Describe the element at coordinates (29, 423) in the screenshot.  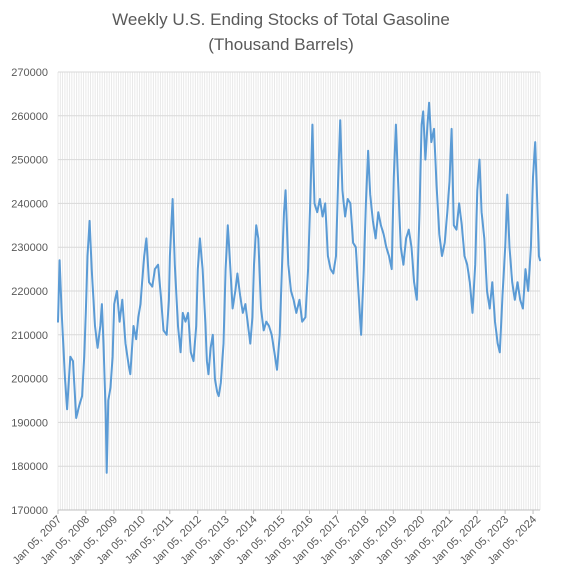
I see `y-tick-label: 190000` at that location.